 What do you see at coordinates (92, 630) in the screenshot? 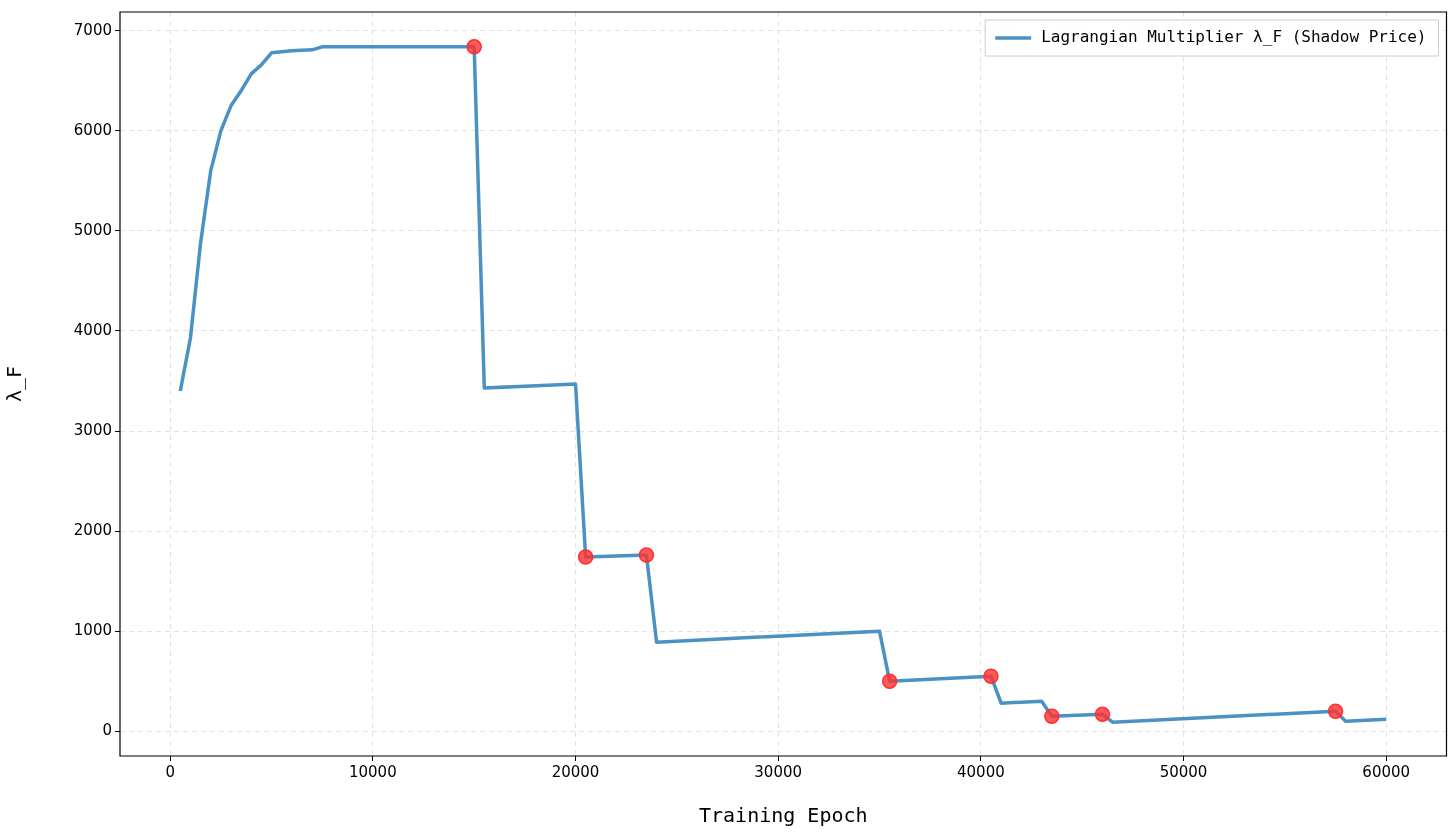
I see `y-tick-label: 1000` at bounding box center [92, 630].